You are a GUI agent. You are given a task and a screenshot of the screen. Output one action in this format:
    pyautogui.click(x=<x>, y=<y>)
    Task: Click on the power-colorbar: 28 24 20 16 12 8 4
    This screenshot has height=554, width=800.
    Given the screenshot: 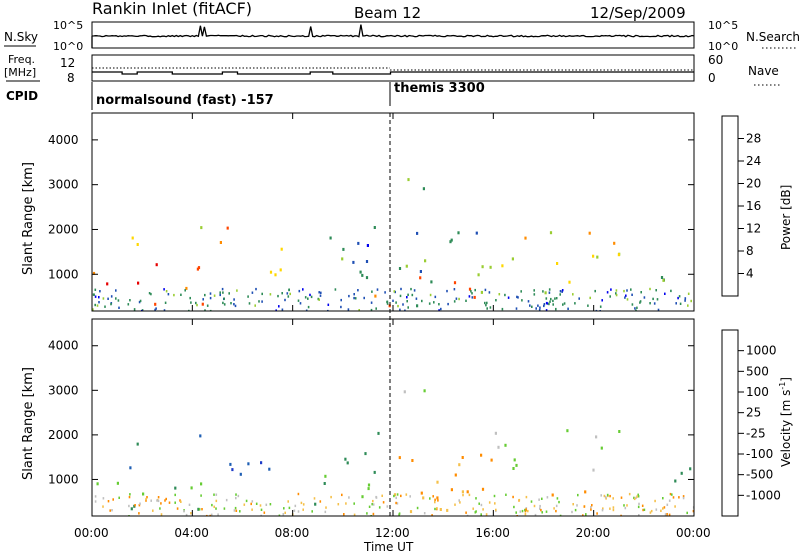 What is the action you would take?
    pyautogui.click(x=741, y=206)
    